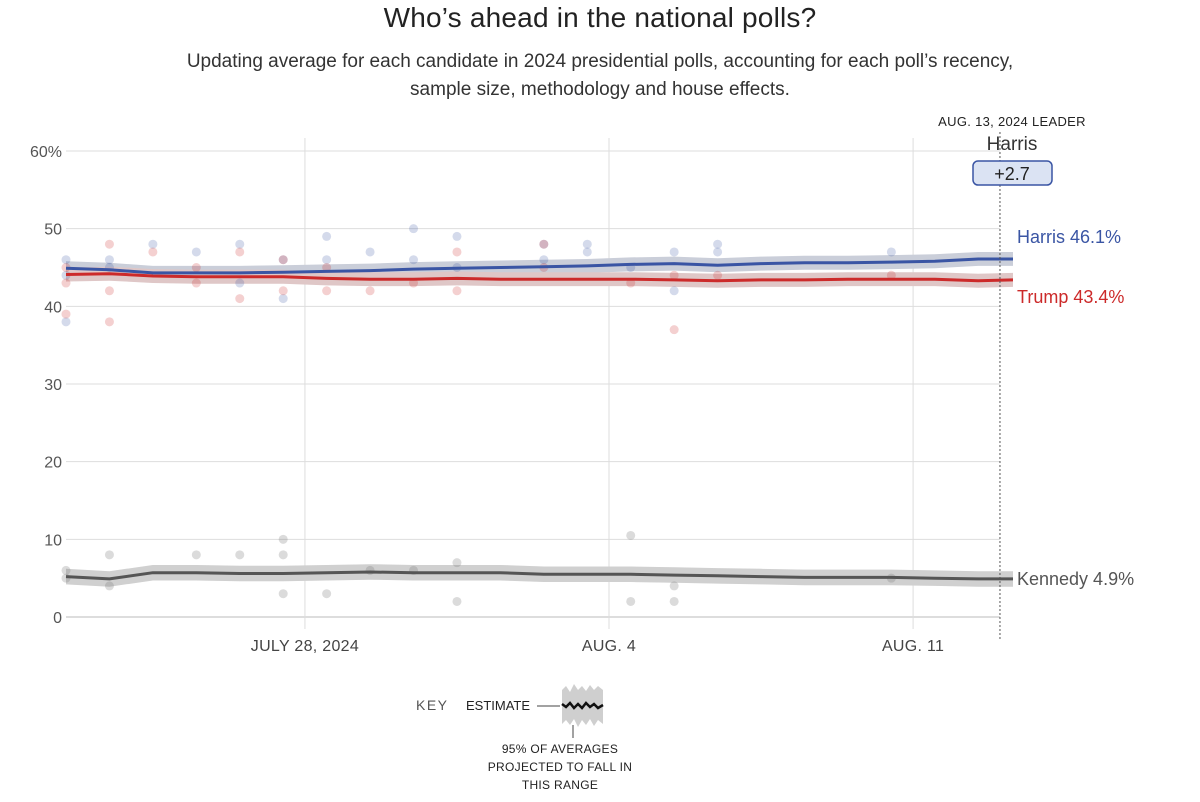 The image size is (1200, 802). I want to click on y-tick-label: 50, so click(53, 230).